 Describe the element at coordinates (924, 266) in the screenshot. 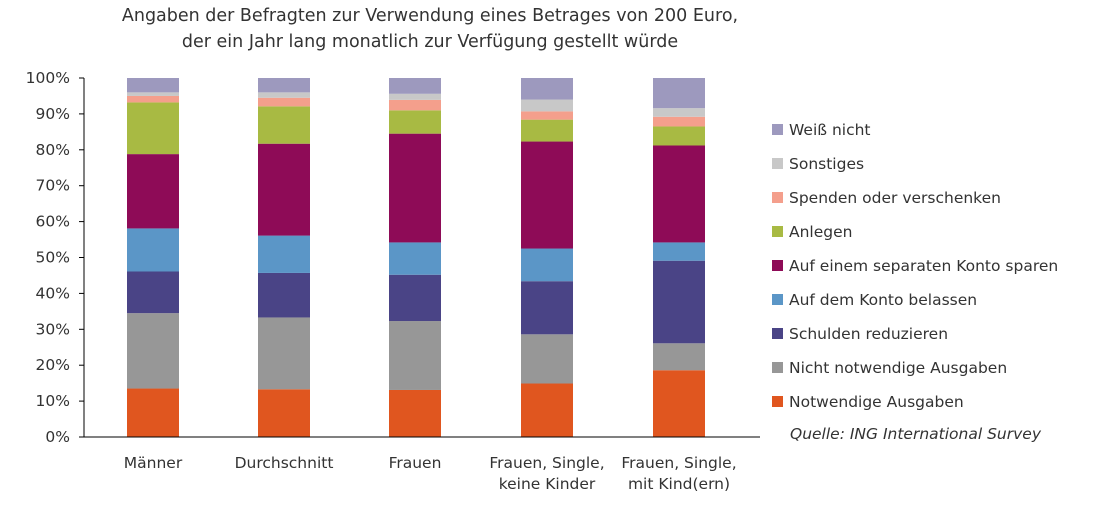

I see `legend-label: Auf einem separaten Konto sparen` at that location.